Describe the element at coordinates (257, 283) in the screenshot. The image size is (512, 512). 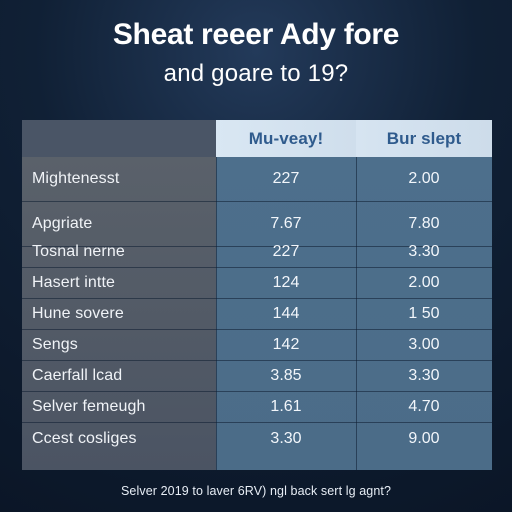
I see `table-row: Hasert intte 124 2.00` at that location.